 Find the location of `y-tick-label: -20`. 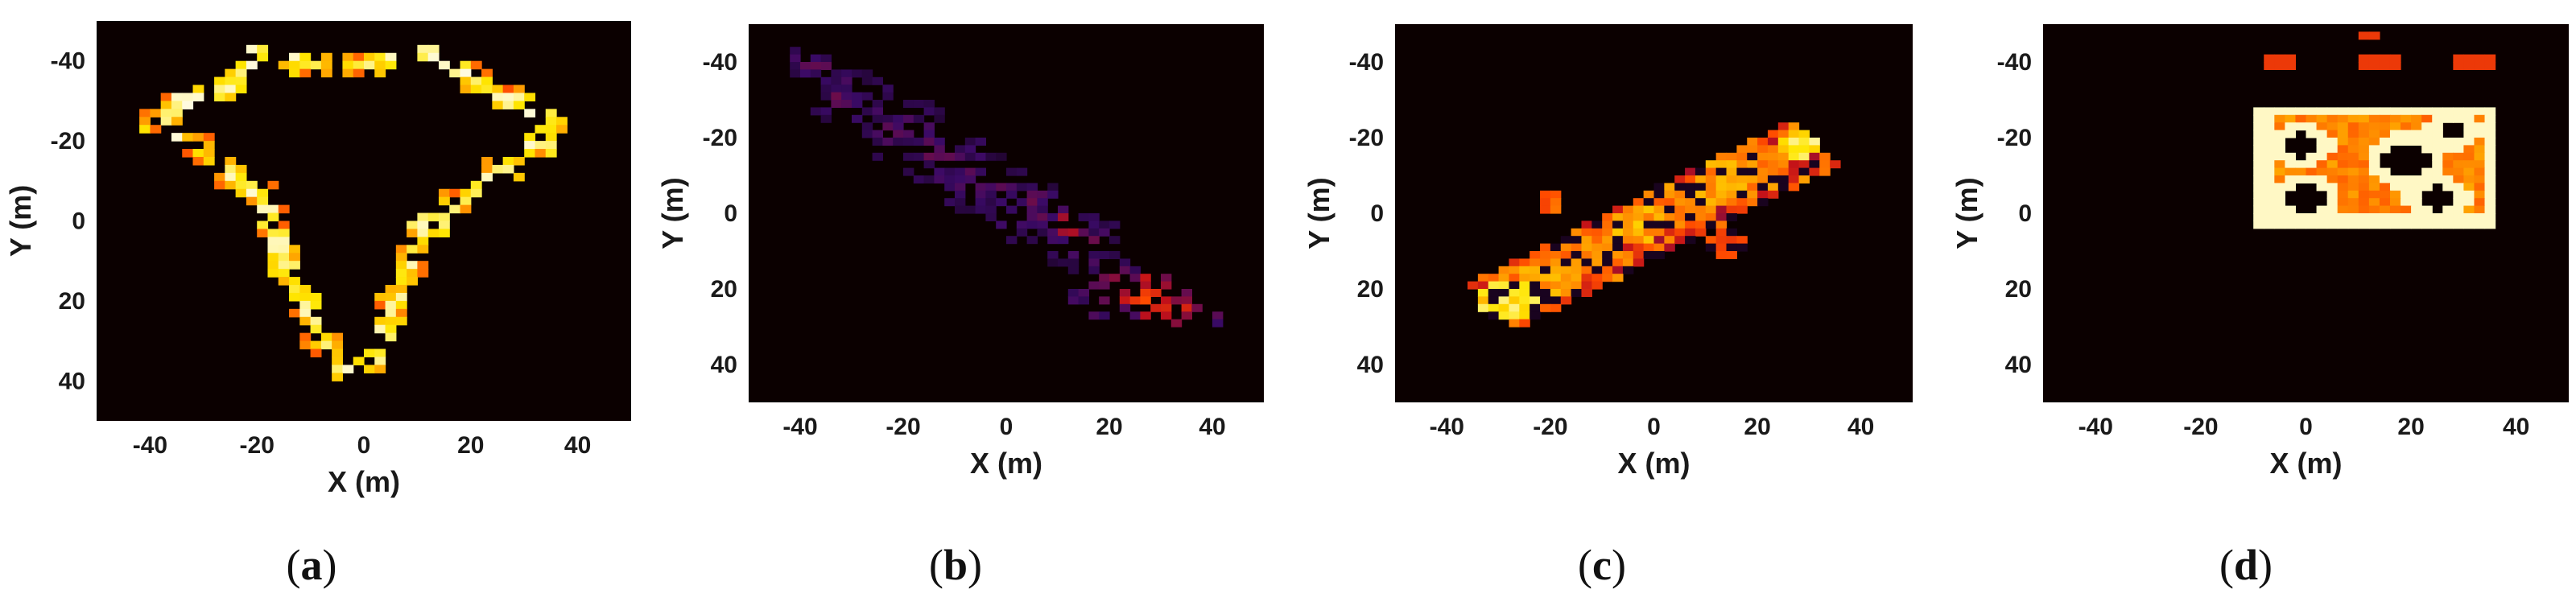

y-tick-label: -20 is located at coordinates (68, 141).